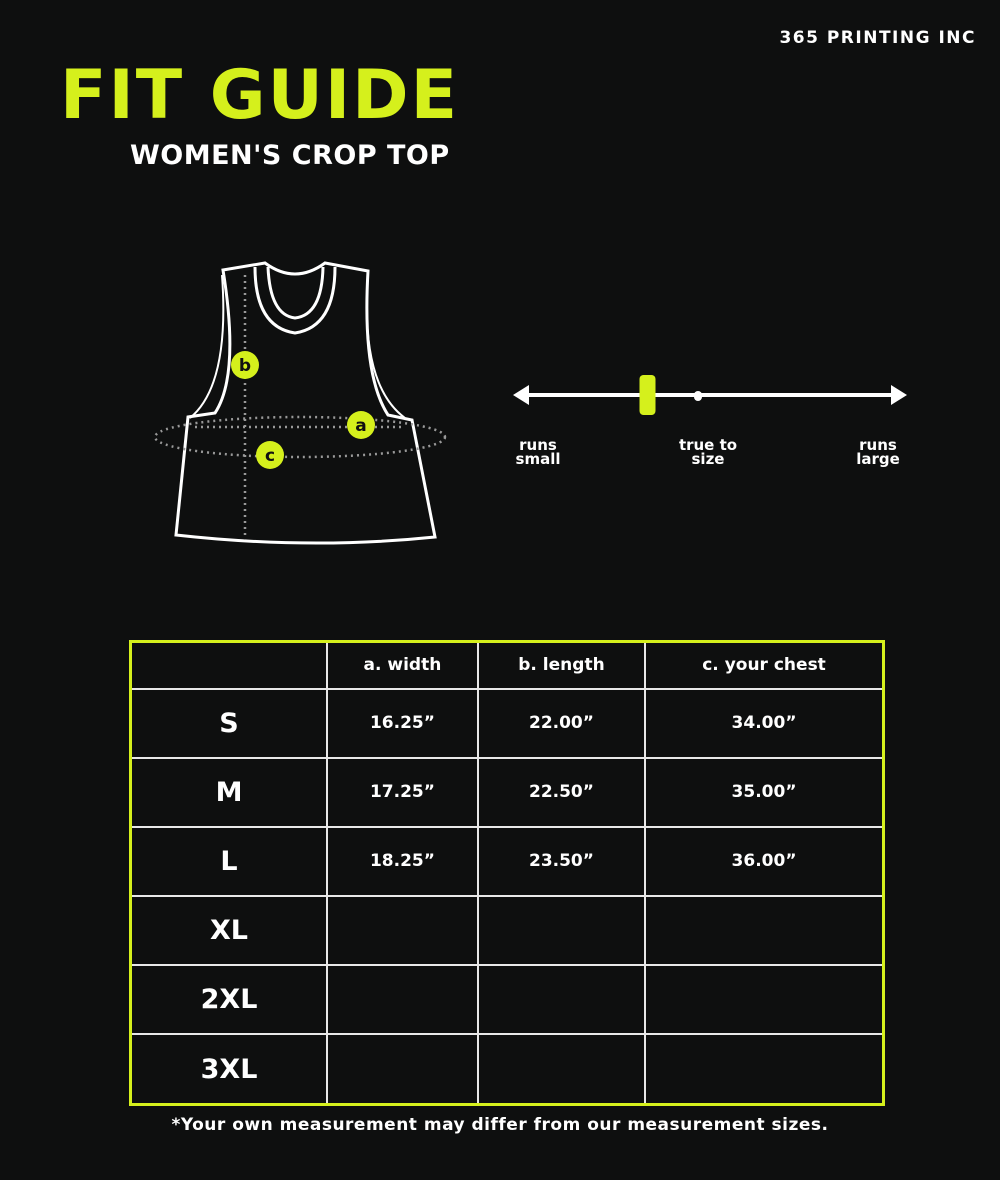 The height and width of the screenshot is (1180, 1000). I want to click on right-arrow-icon, so click(899, 395).